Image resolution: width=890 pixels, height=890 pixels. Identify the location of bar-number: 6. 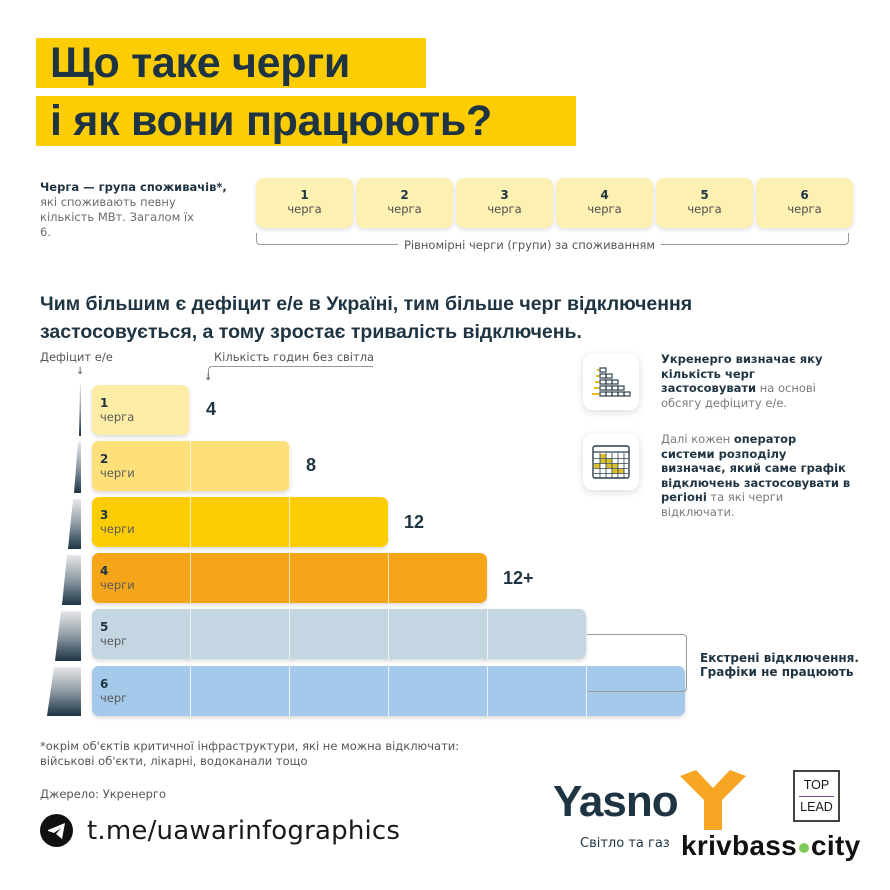
(104, 684).